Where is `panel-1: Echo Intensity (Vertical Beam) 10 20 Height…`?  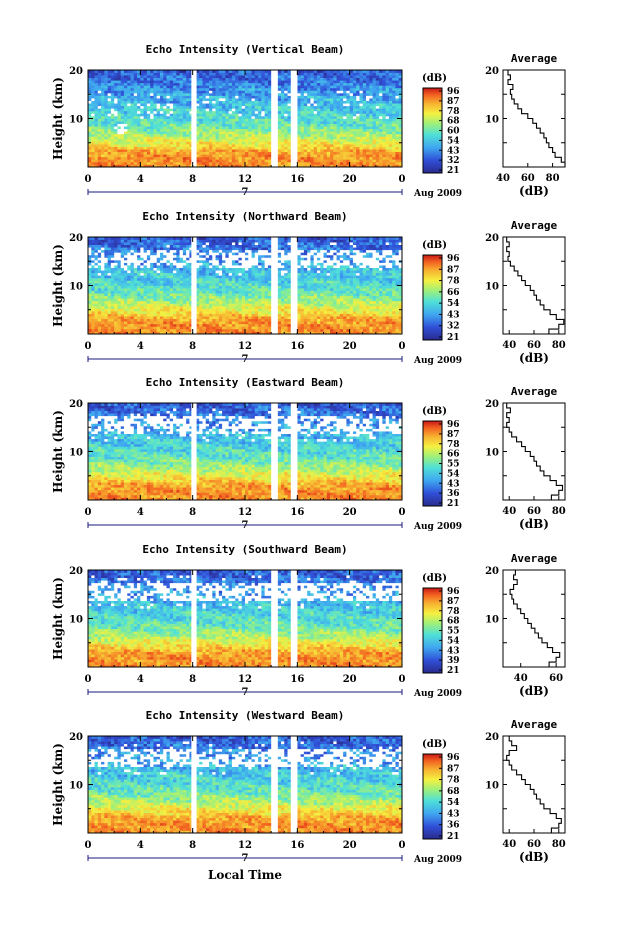
panel-1: Echo Intensity (Vertical Beam) 10 20 Height… is located at coordinates (308, 121).